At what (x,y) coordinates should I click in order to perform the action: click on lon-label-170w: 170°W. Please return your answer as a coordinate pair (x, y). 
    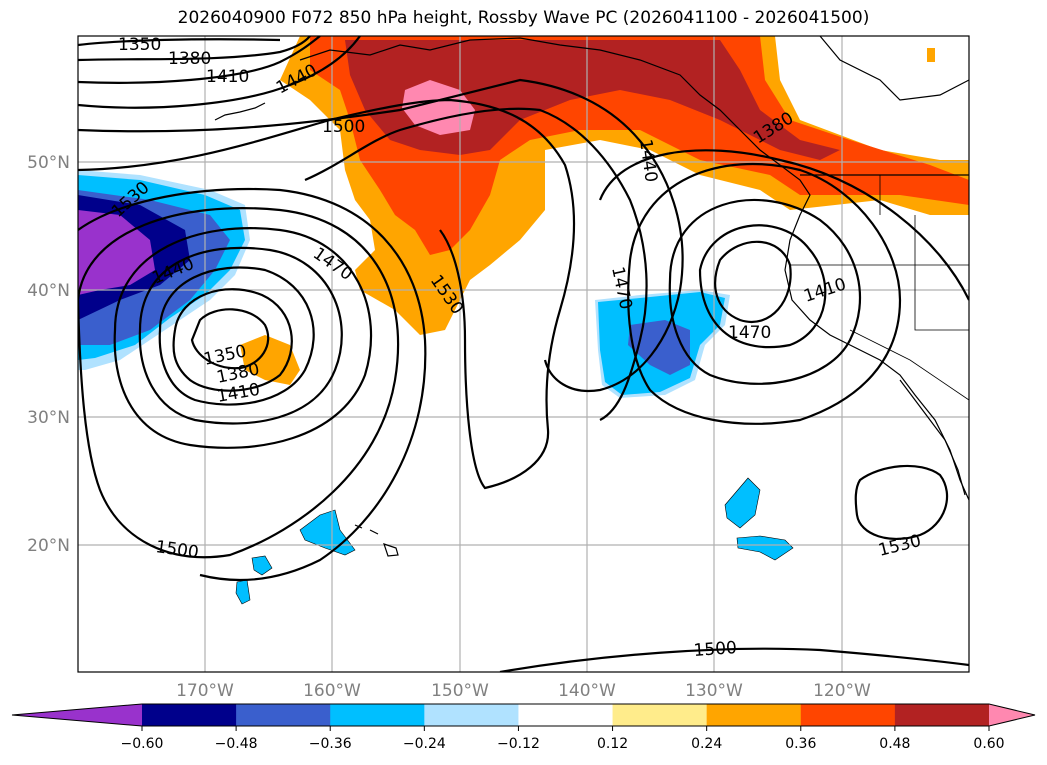
    Looking at the image, I should click on (205, 691).